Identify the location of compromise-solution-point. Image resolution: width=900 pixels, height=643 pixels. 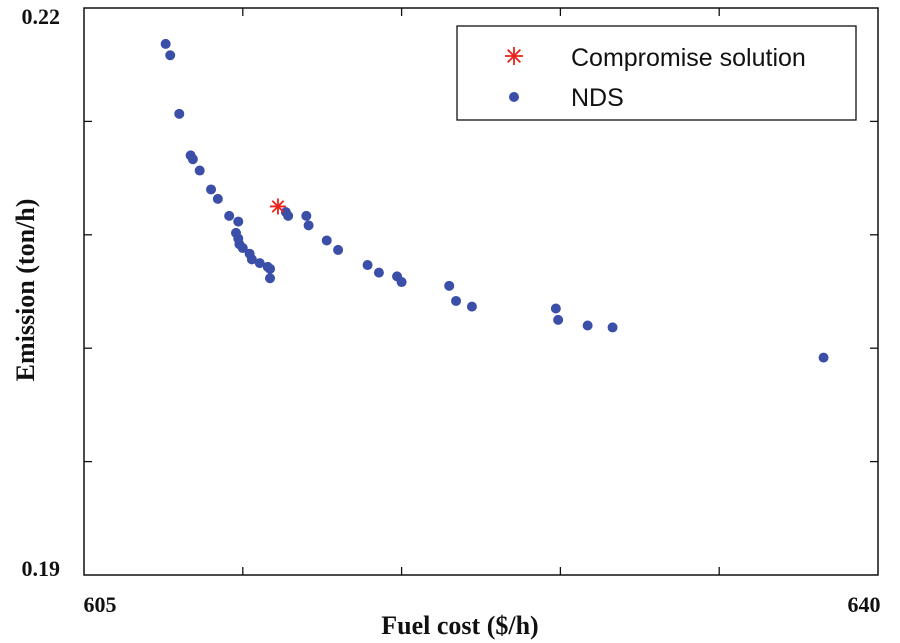
(277, 206).